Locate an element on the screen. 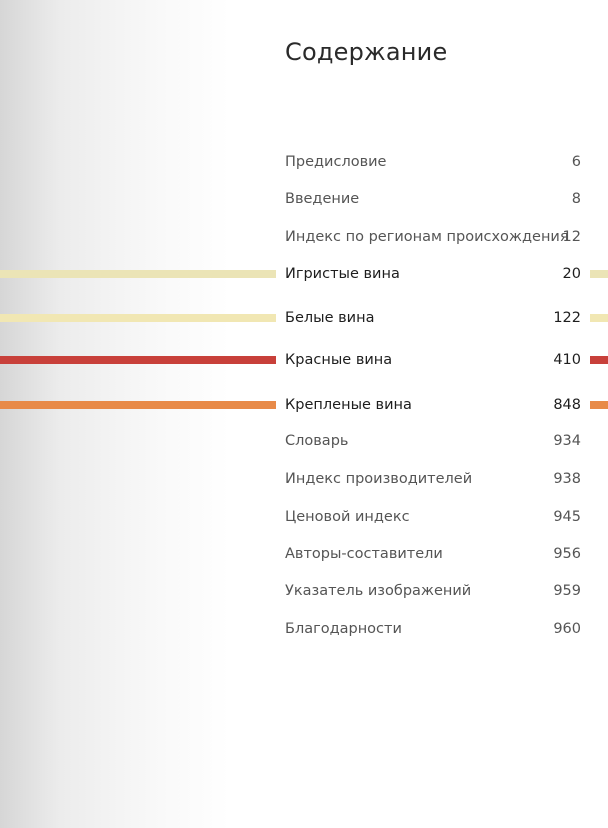 Image resolution: width=608 pixels, height=828 pixels. entry-page: 12 is located at coordinates (571, 237).